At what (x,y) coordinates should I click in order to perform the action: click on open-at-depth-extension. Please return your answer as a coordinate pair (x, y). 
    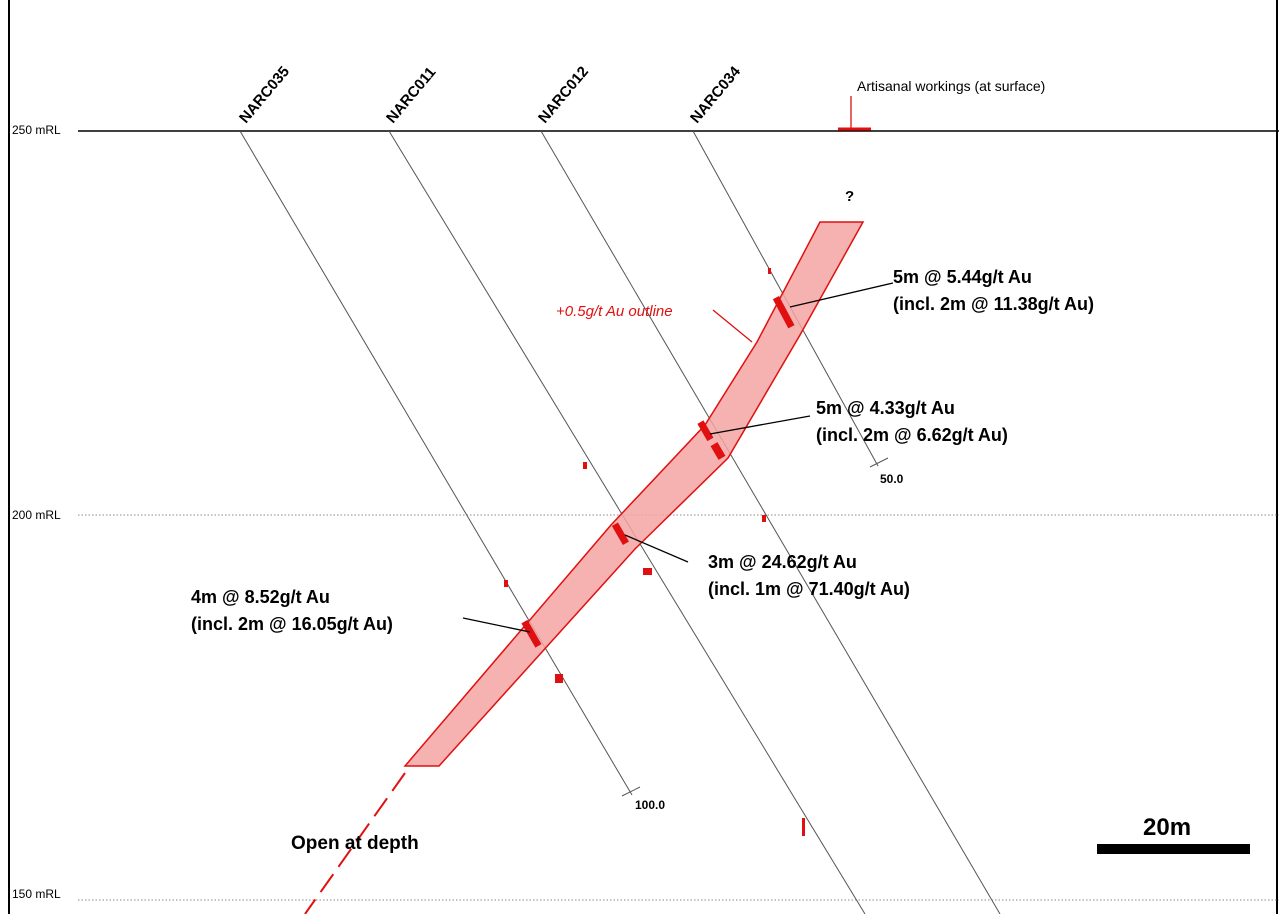
    Looking at the image, I should click on (355, 843).